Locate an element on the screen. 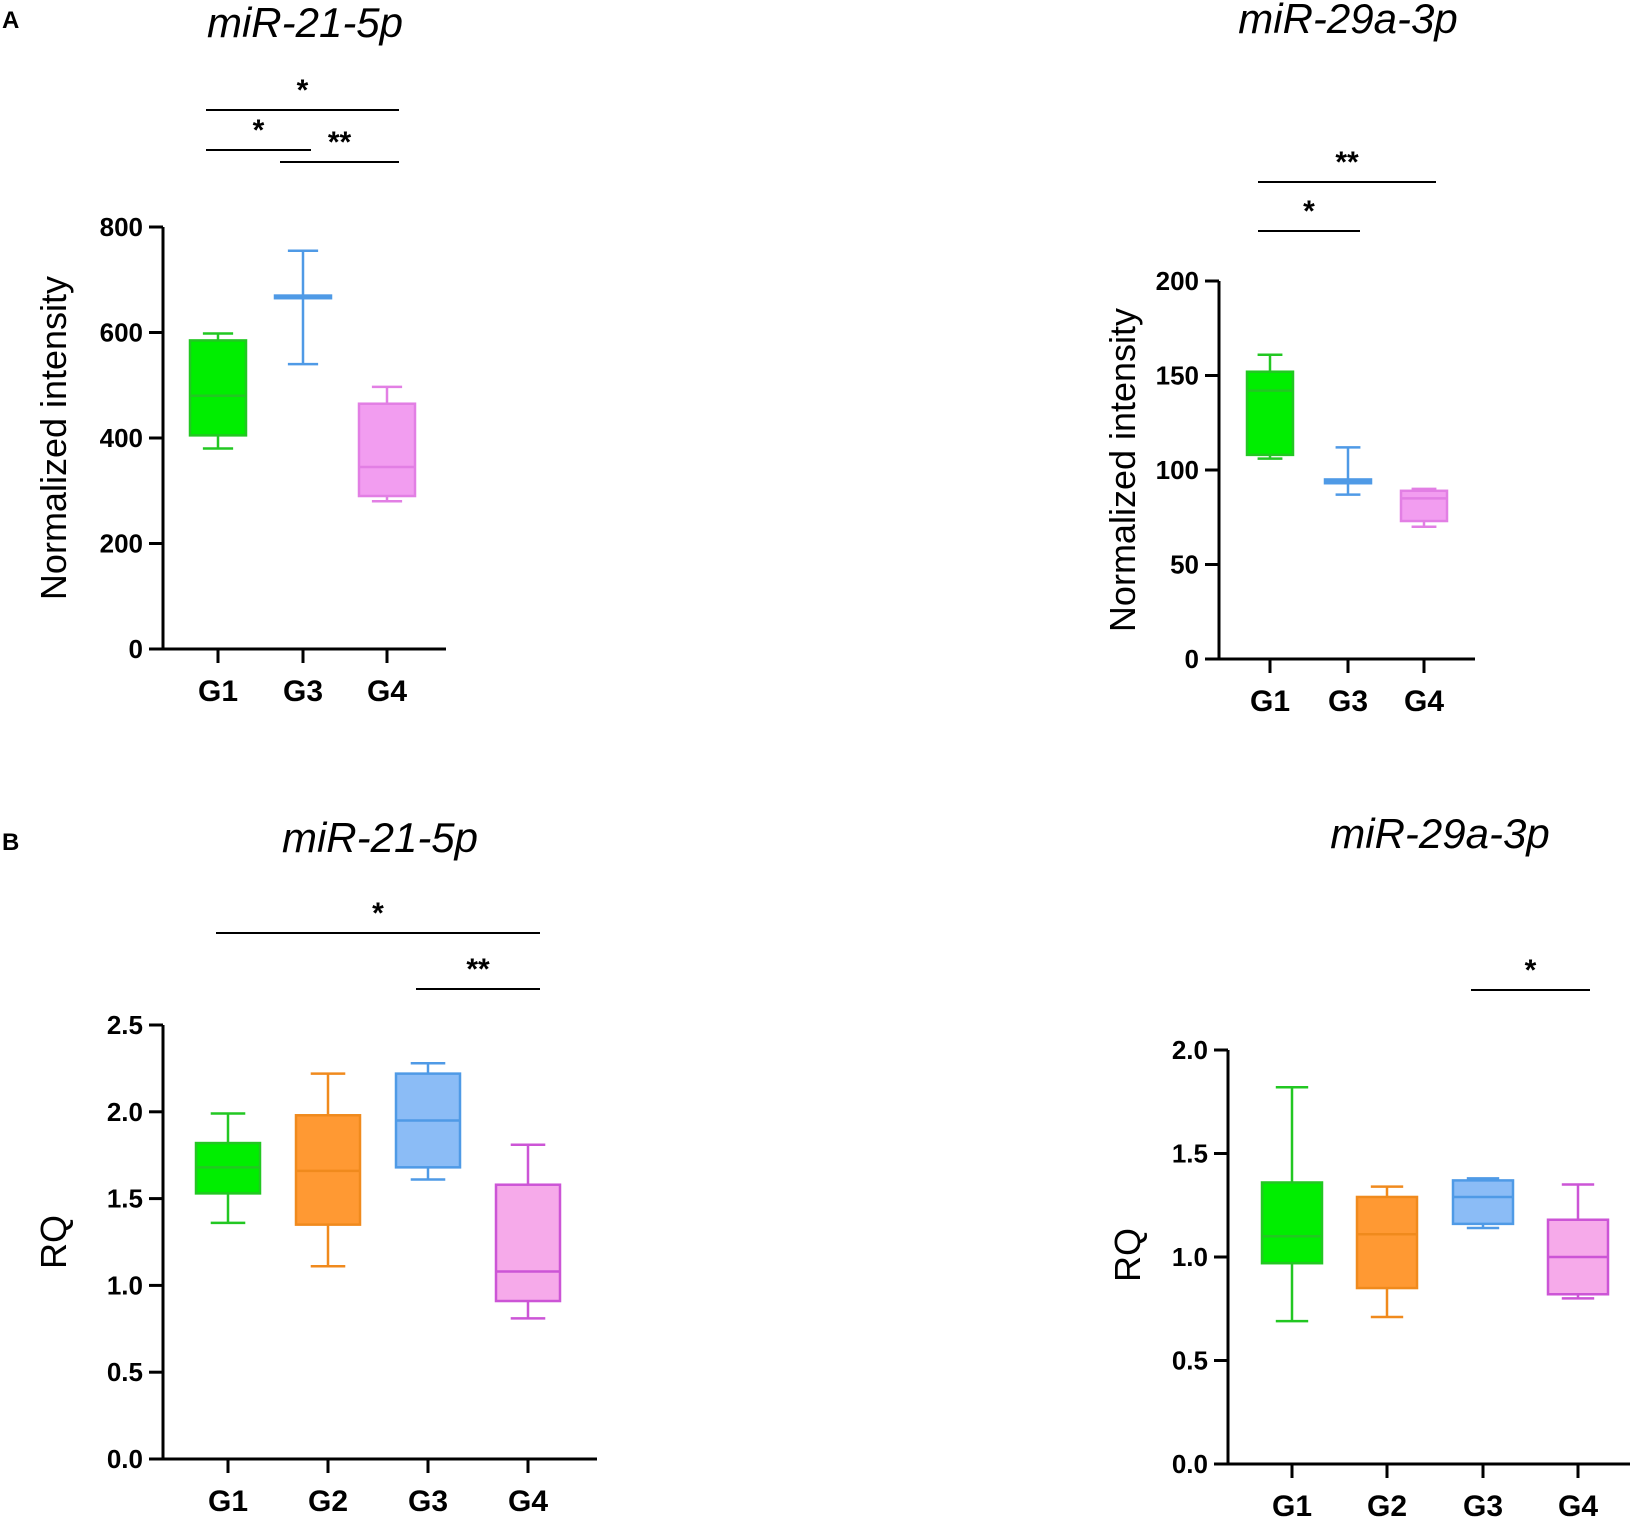 This screenshot has height=1518, width=1643. panel-label-a: A is located at coordinates (10, 20).